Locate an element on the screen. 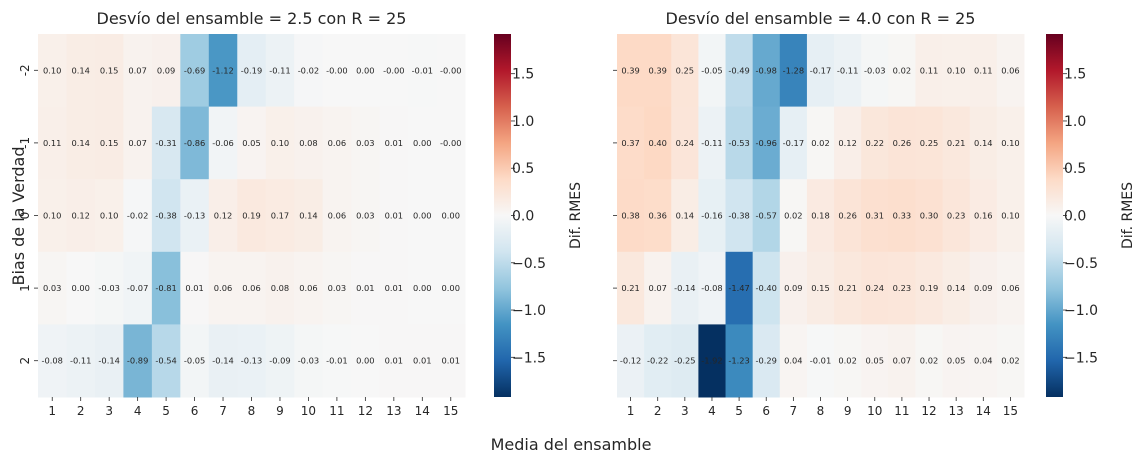 The image size is (1141, 458). cell-value-label: 0.11 is located at coordinates (929, 70).